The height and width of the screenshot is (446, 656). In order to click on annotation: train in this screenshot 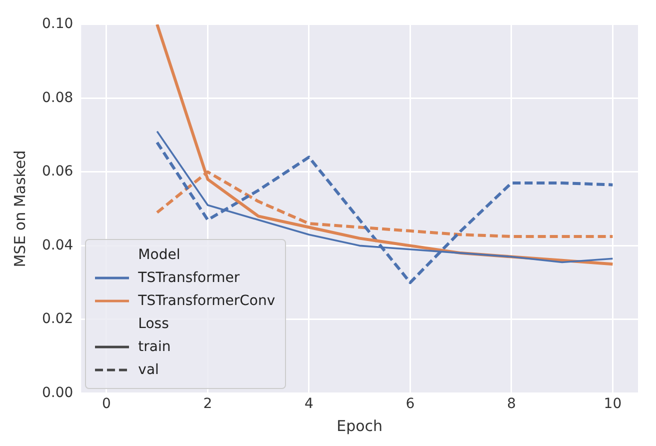, I will do `click(154, 347)`.